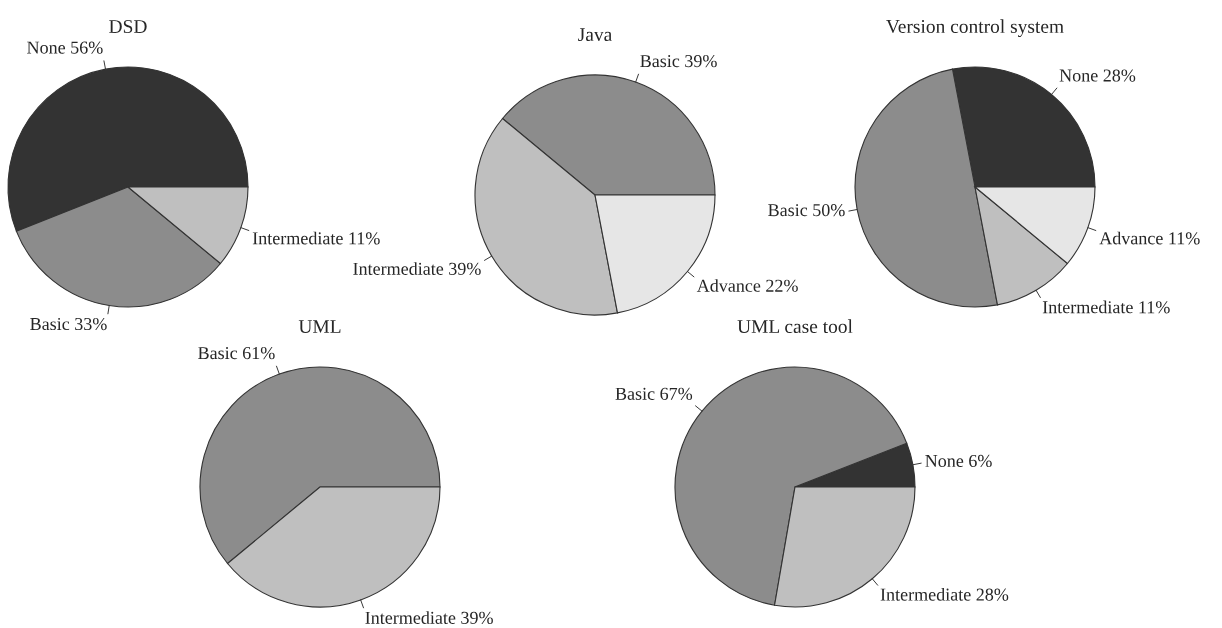 The image size is (1222, 628). I want to click on slice-label: Basic 67%, so click(654, 393).